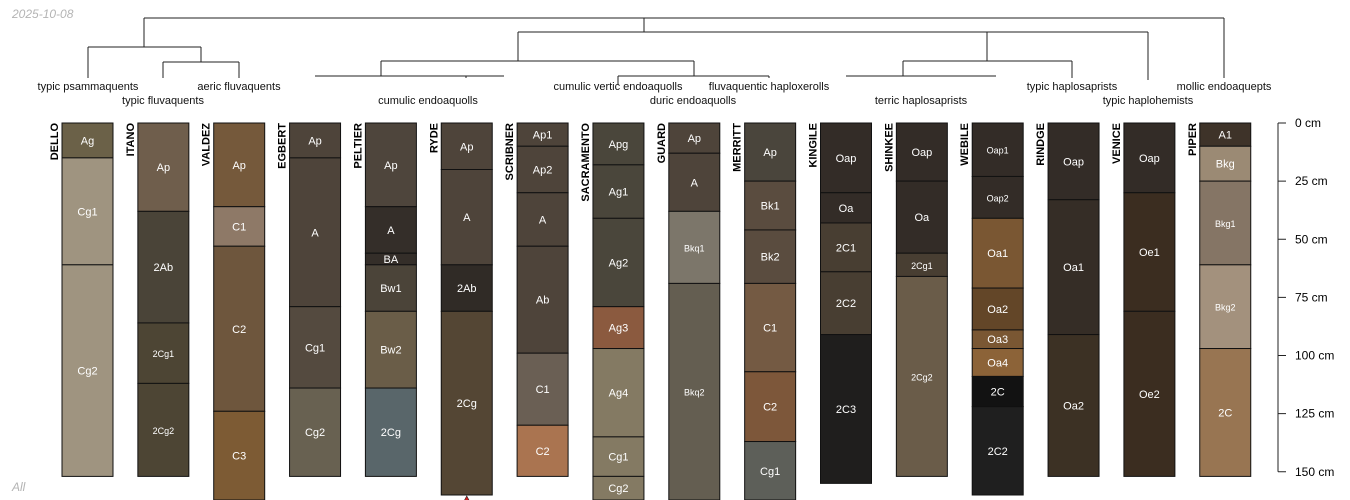 This screenshot has height=500, width=1350. What do you see at coordinates (1117, 143) in the screenshot?
I see `profile-name-label: VENICE` at bounding box center [1117, 143].